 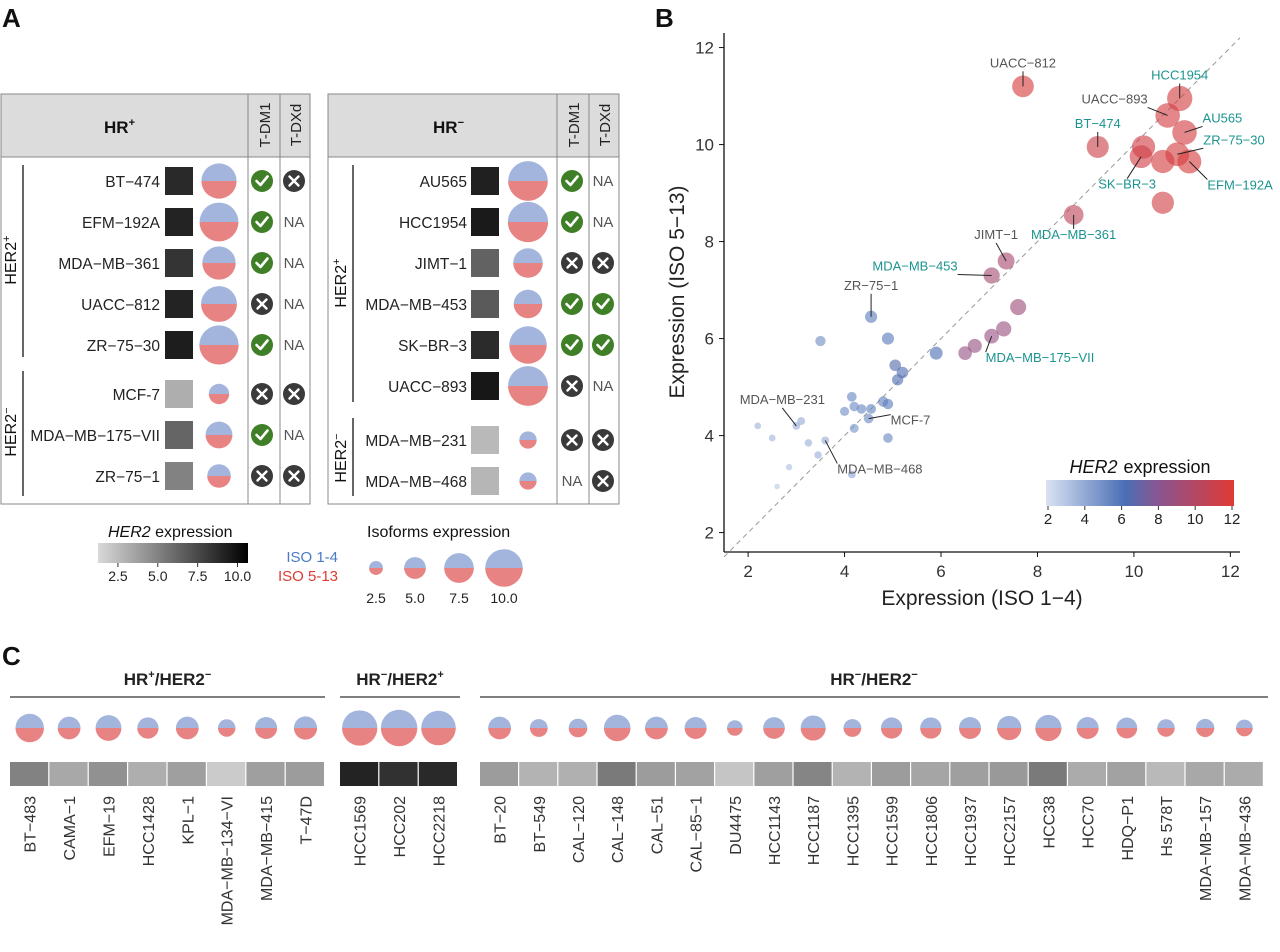 I want to click on point-label: SK−BR−3, so click(x=1127, y=184).